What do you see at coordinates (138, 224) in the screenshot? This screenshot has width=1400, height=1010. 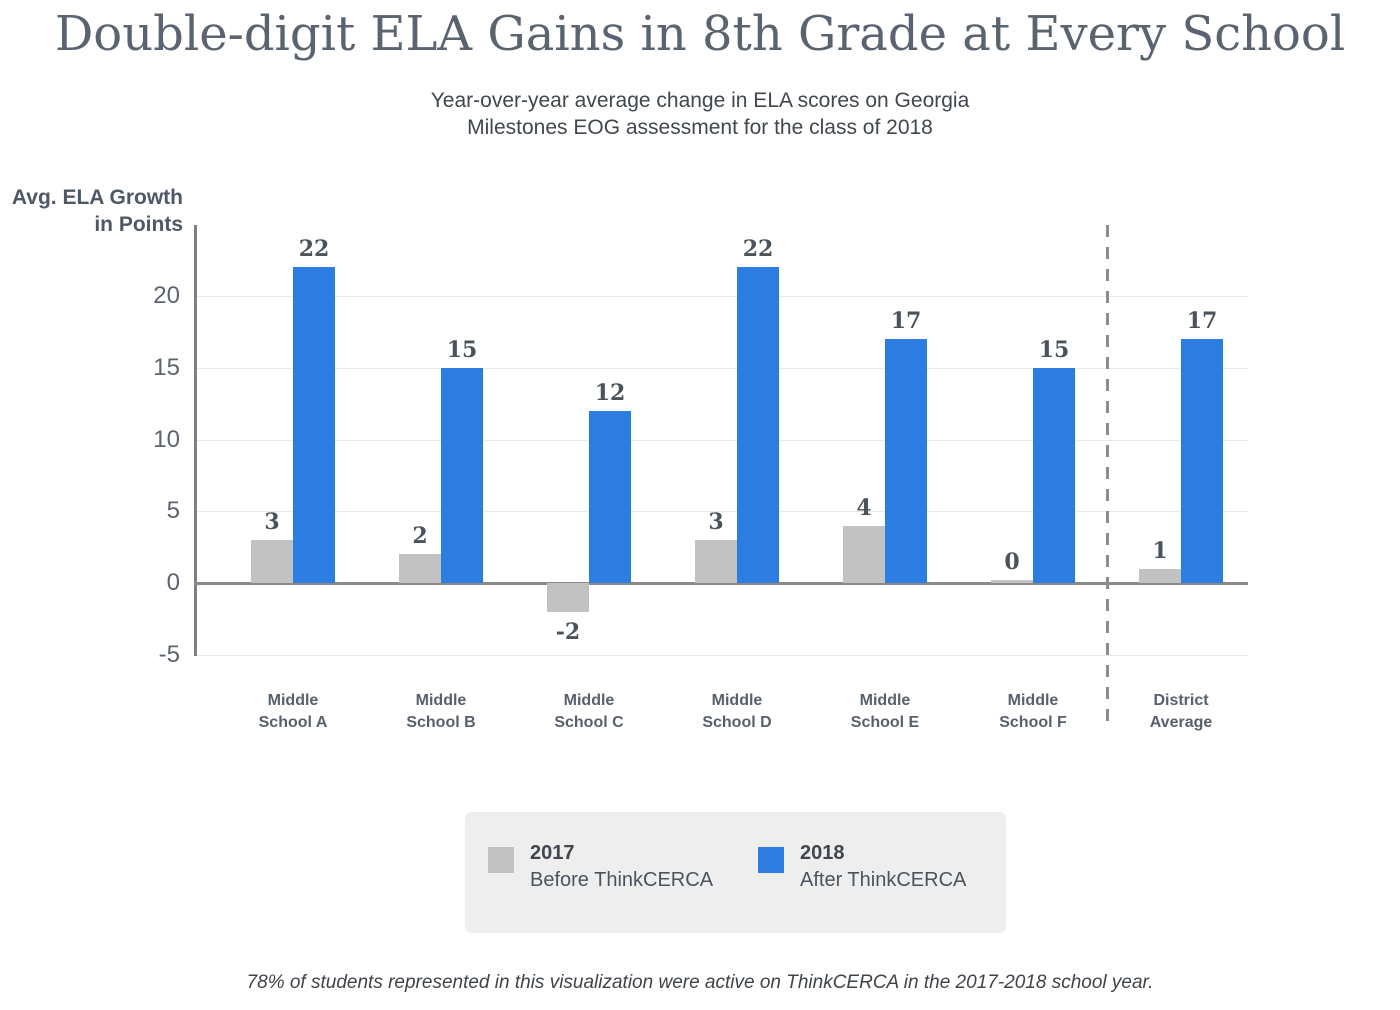 I see `y-axis-title-line-2: in Points` at bounding box center [138, 224].